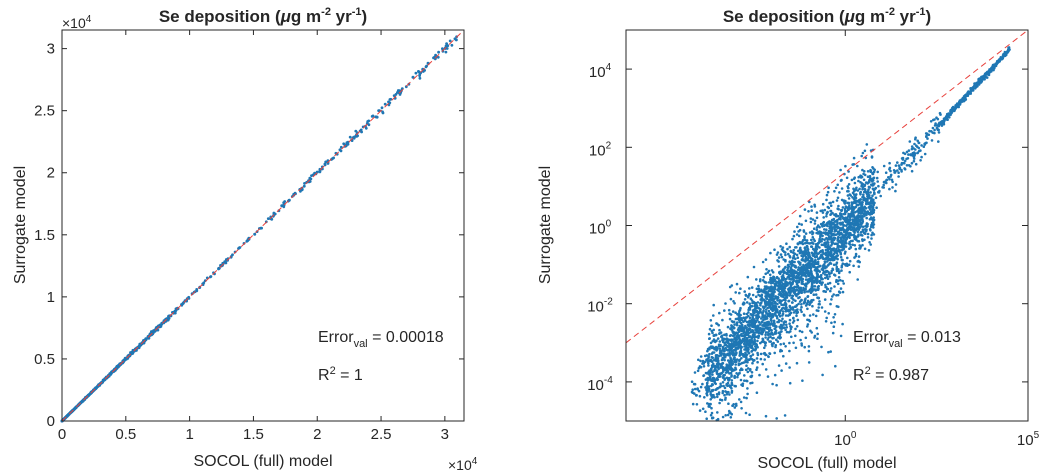 Image resolution: width=1040 pixels, height=474 pixels. Describe the element at coordinates (600, 306) in the screenshot. I see `right-y-tick-label: 10⁻²` at that location.